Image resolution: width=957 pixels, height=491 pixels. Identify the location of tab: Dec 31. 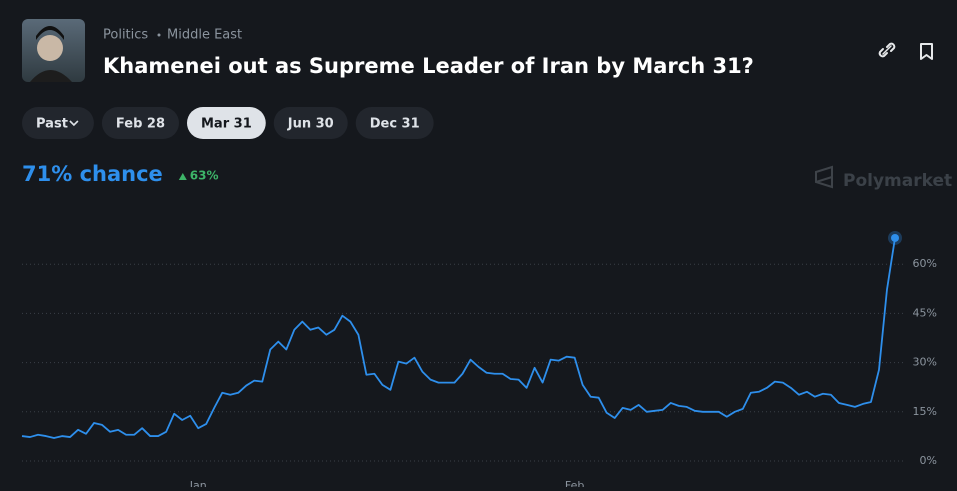
(394, 123).